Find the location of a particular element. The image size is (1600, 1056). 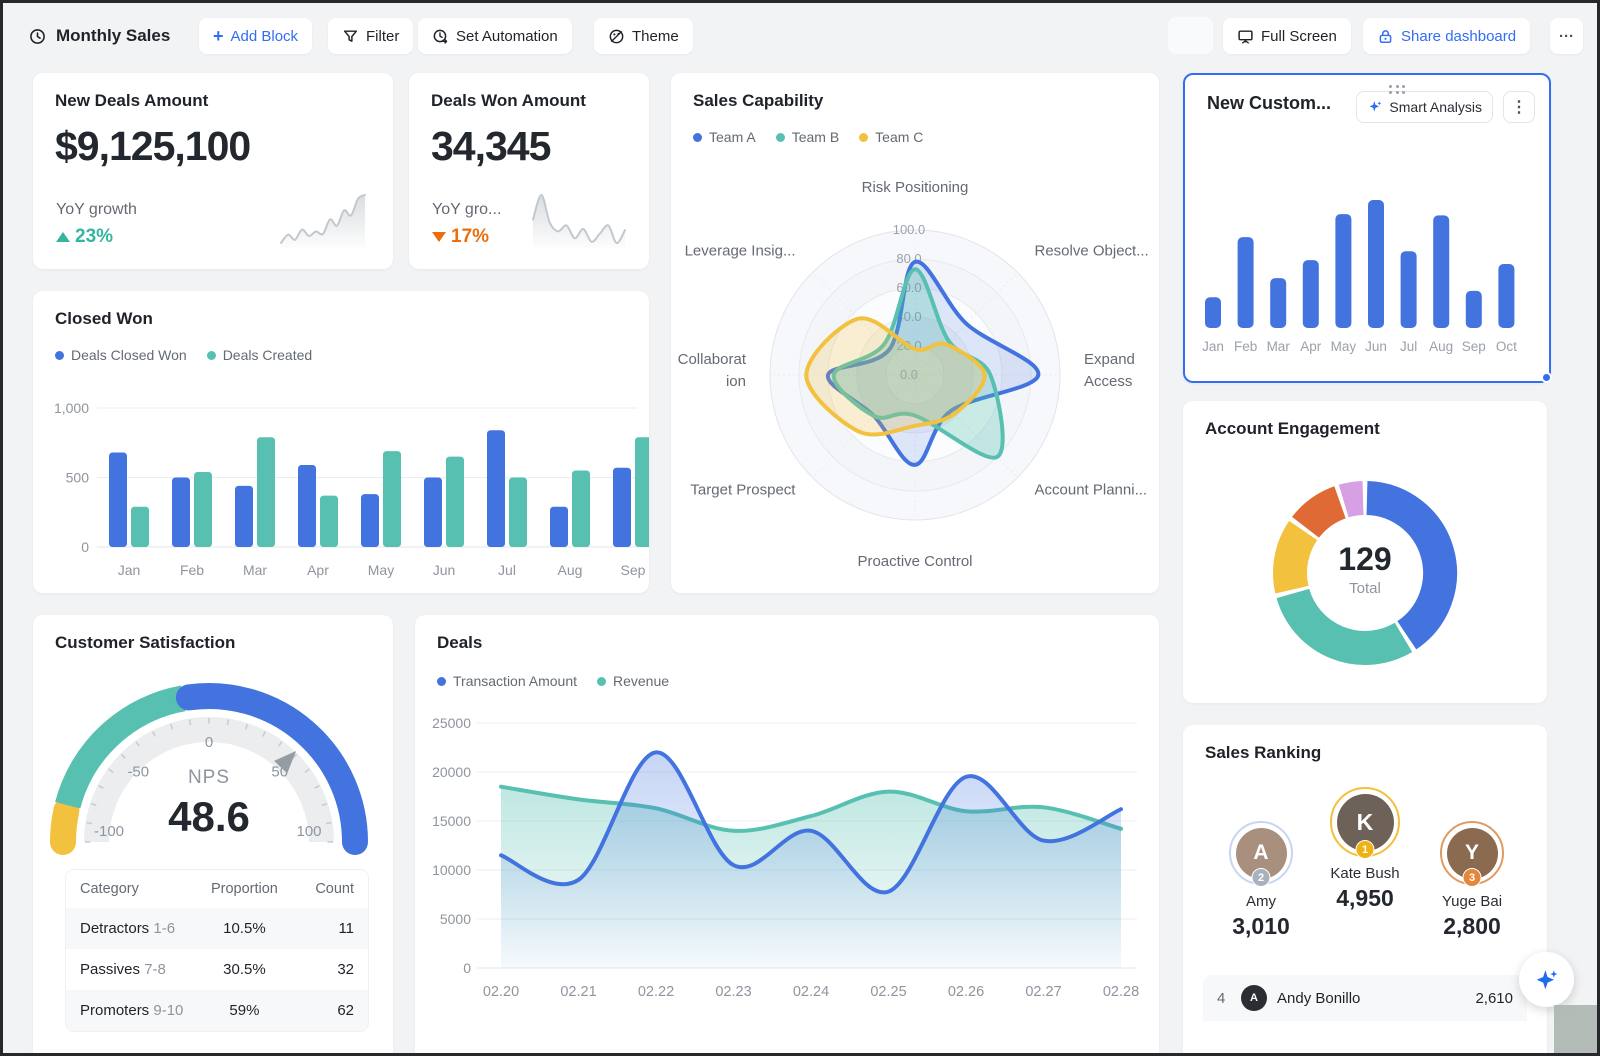

bar-created-jan is located at coordinates (140, 526).